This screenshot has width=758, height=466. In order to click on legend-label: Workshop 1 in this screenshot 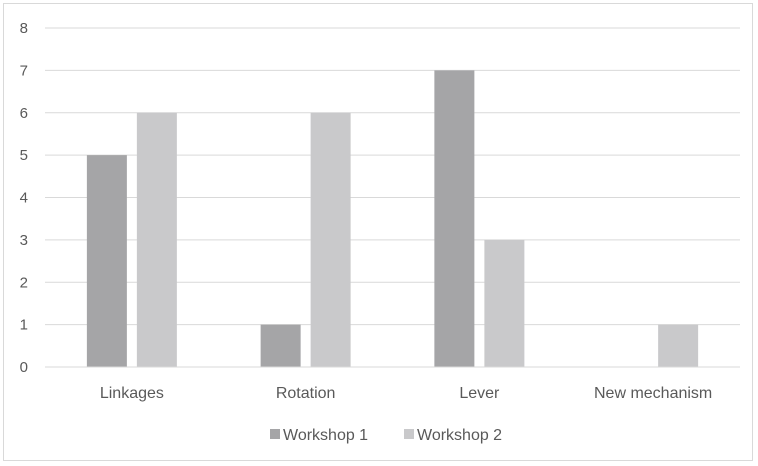, I will do `click(325, 435)`.